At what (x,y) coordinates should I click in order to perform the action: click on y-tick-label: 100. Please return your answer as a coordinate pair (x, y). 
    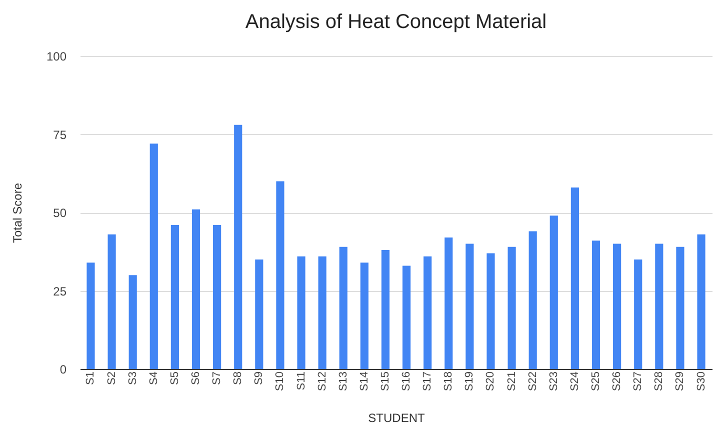
    Looking at the image, I should click on (56, 57).